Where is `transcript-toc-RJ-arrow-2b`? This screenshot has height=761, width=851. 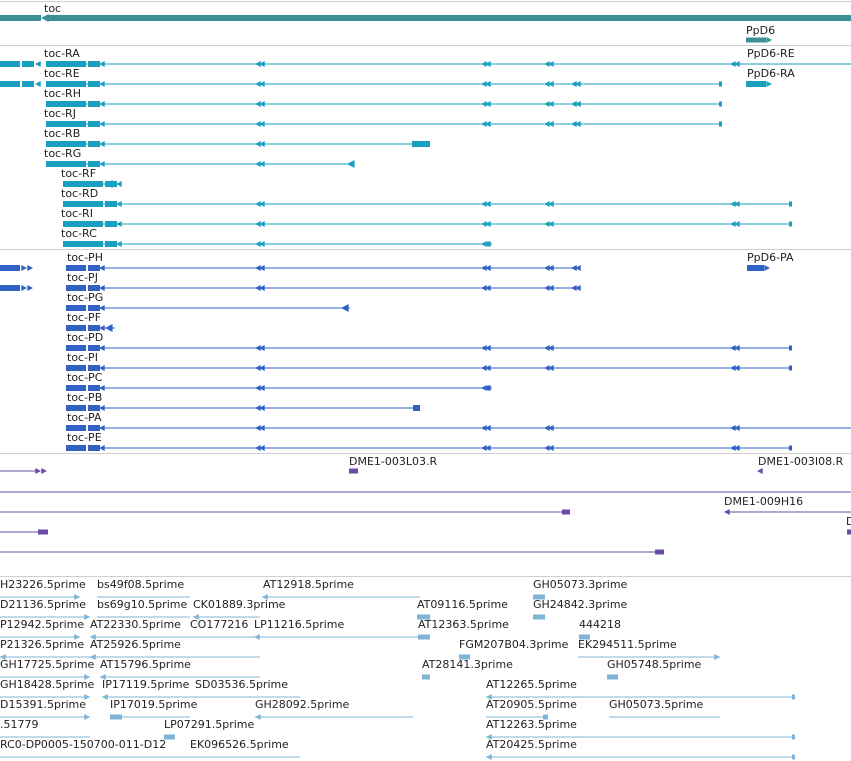
transcript-toc-RJ-arrow-2b is located at coordinates (551, 124).